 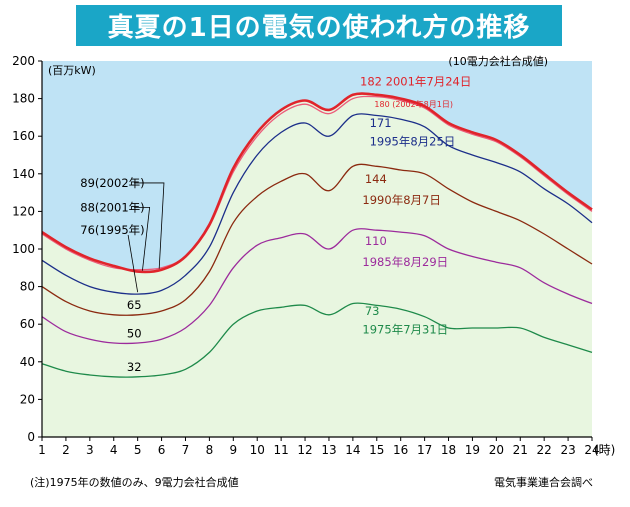 What do you see at coordinates (543, 482) in the screenshot?
I see `source-note: 電気事業連合会調べ` at bounding box center [543, 482].